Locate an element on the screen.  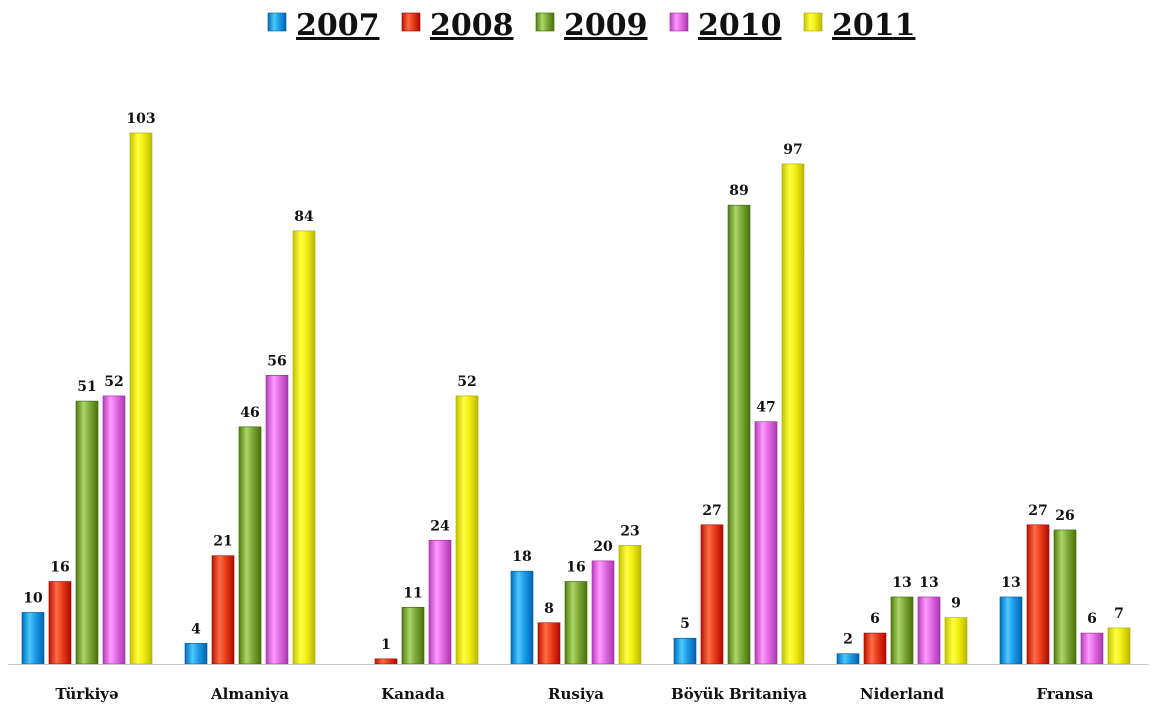
bar-2008-niderland is located at coordinates (875, 648).